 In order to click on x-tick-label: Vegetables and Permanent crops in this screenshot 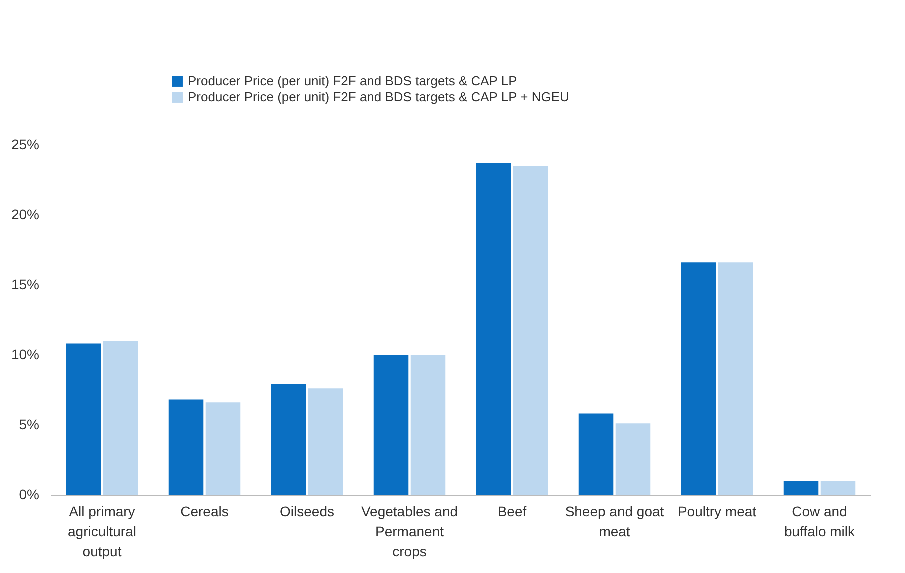, I will do `click(409, 532)`.